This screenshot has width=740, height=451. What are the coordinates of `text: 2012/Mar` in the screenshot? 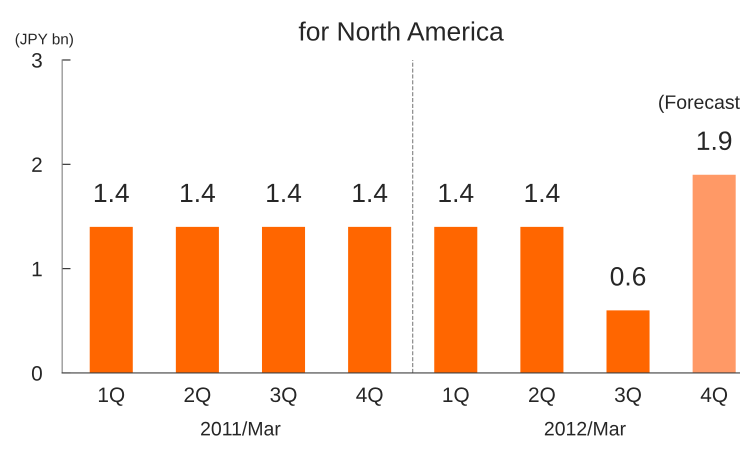 It's located at (585, 428).